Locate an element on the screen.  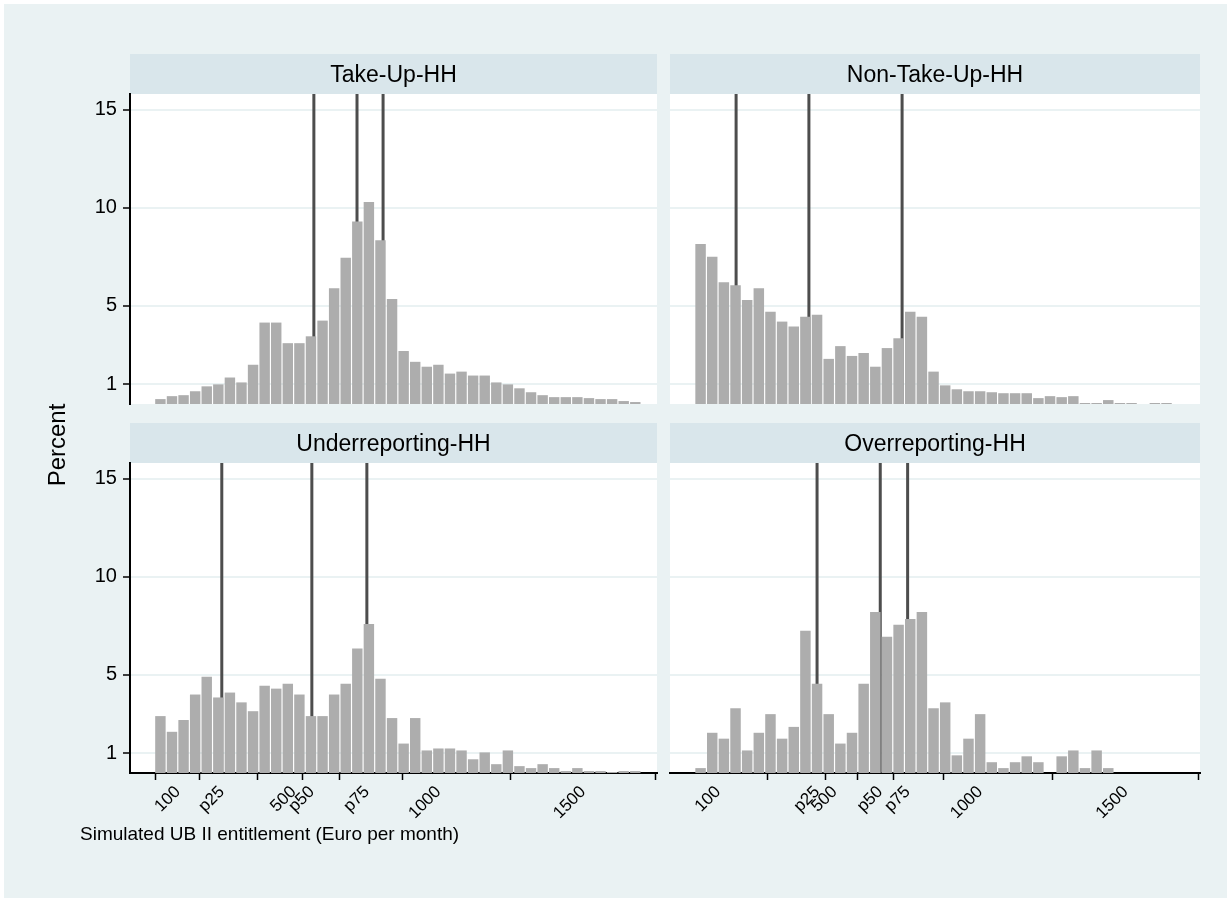
chart-title: Take-Up-HH is located at coordinates (393, 74).